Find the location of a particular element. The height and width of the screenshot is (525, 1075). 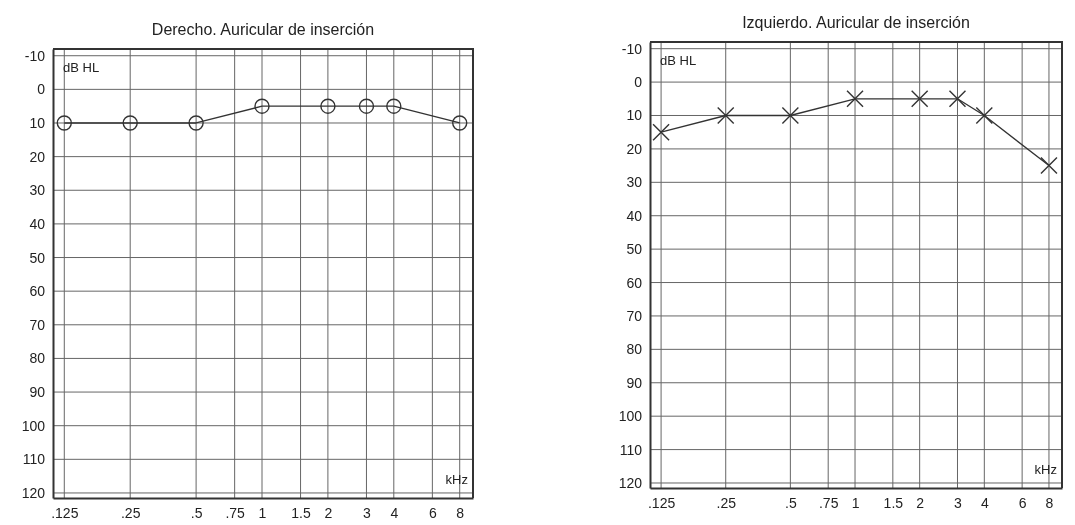

chart-title: Derecho. Auricular de inserción is located at coordinates (263, 29).